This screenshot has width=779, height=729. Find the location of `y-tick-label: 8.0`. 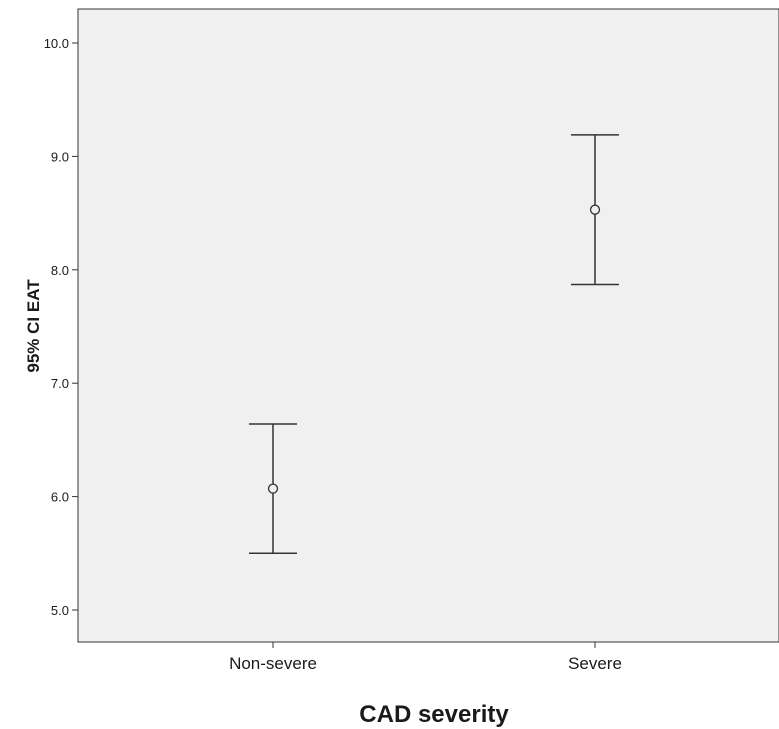

y-tick-label: 8.0 is located at coordinates (60, 270).